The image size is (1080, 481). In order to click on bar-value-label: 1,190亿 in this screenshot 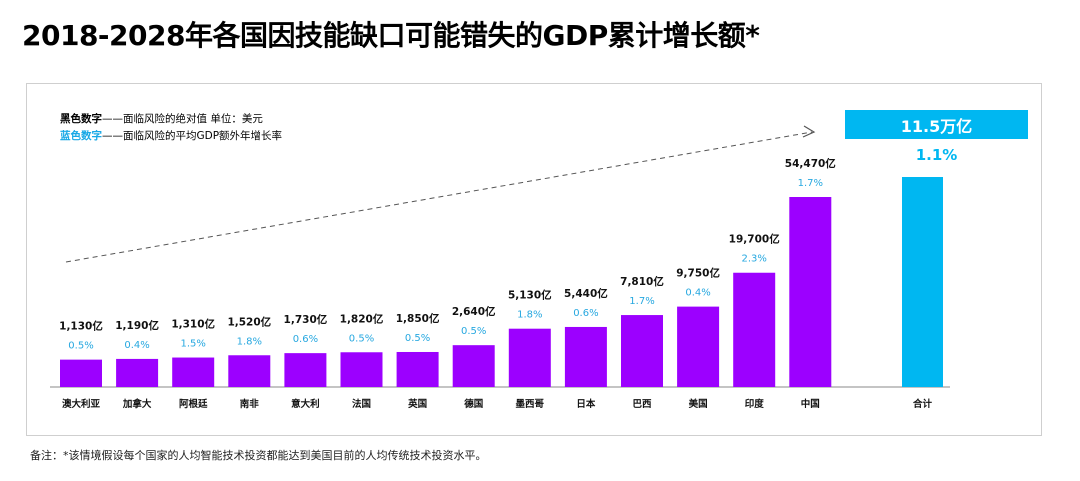, I will do `click(137, 325)`.